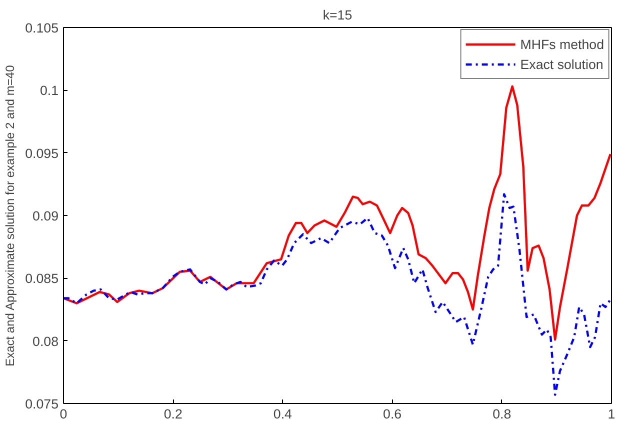  I want to click on x-tick-label: 0.2, so click(173, 413).